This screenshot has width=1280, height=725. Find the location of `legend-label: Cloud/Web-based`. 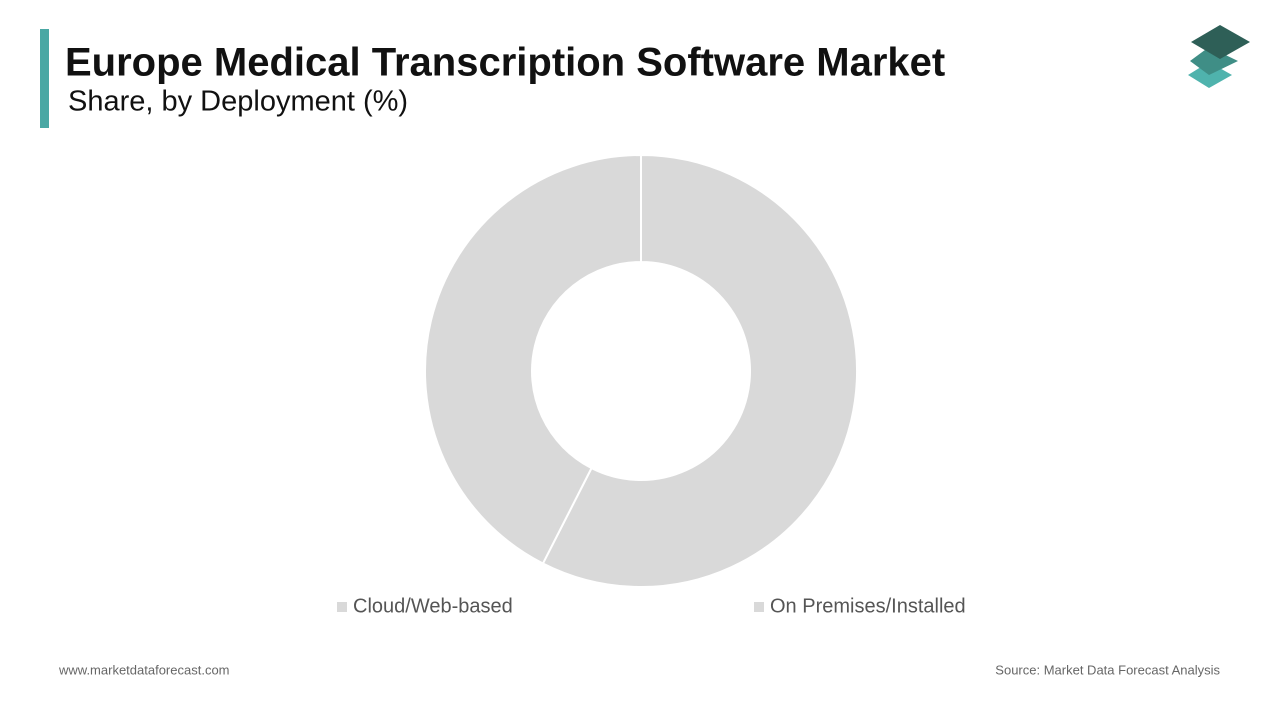

legend-label: Cloud/Web-based is located at coordinates (433, 606).